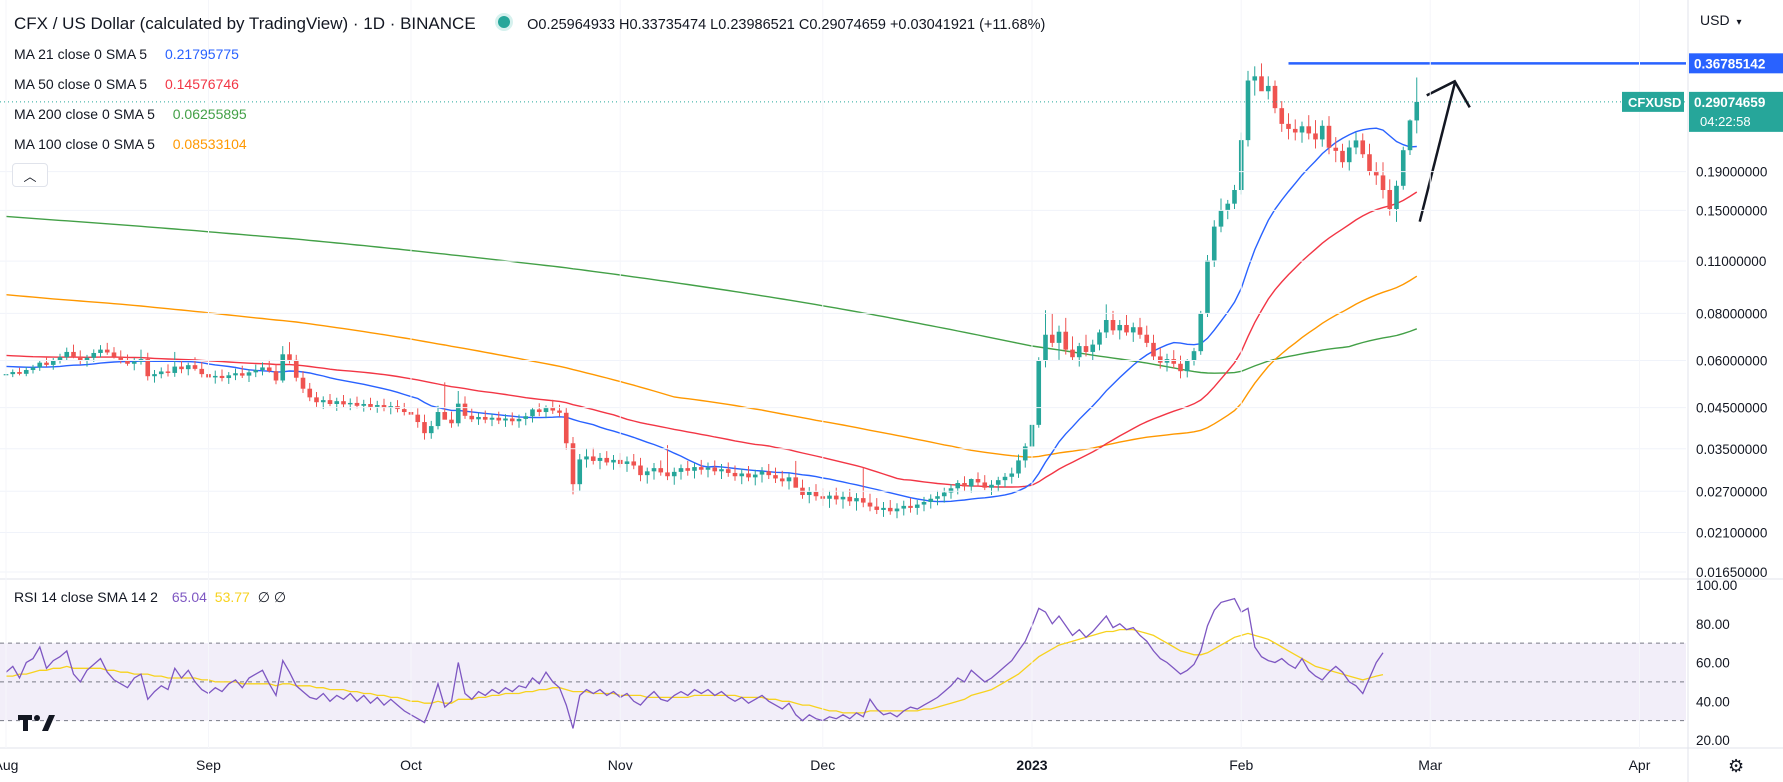 This screenshot has width=1783, height=782. Describe the element at coordinates (1031, 765) in the screenshot. I see `time-tick-label: 2023` at that location.